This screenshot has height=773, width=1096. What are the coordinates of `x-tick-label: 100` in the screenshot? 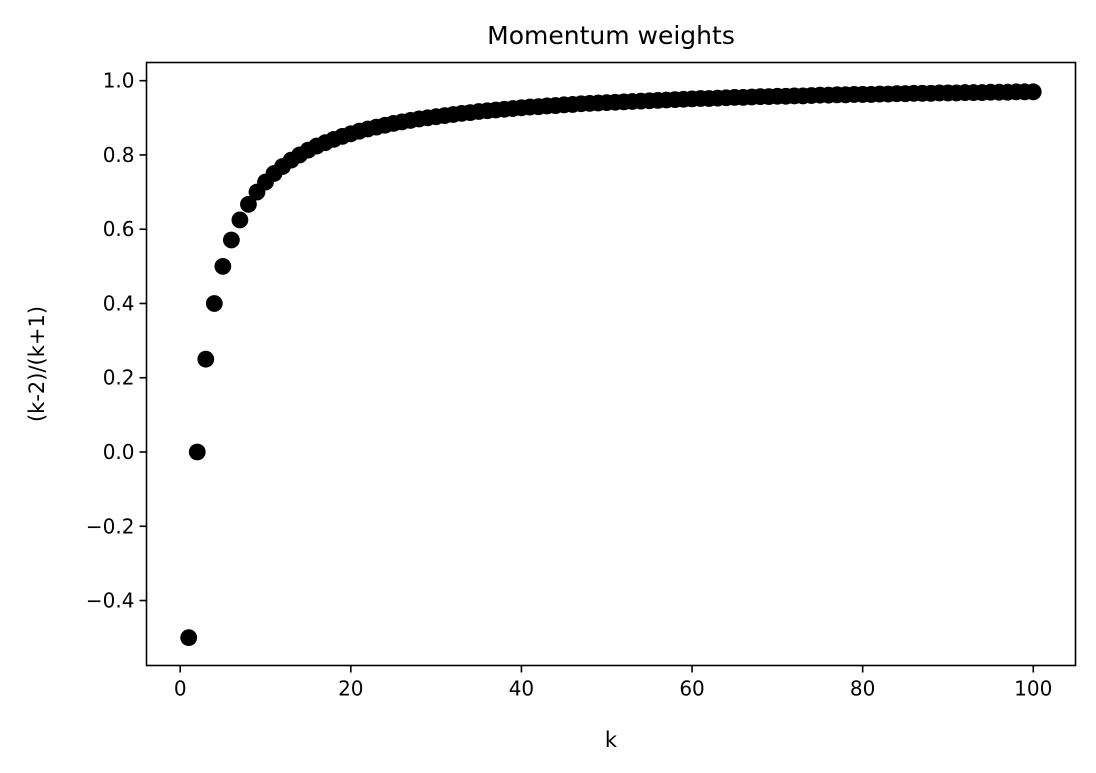 It's located at (1033, 689).